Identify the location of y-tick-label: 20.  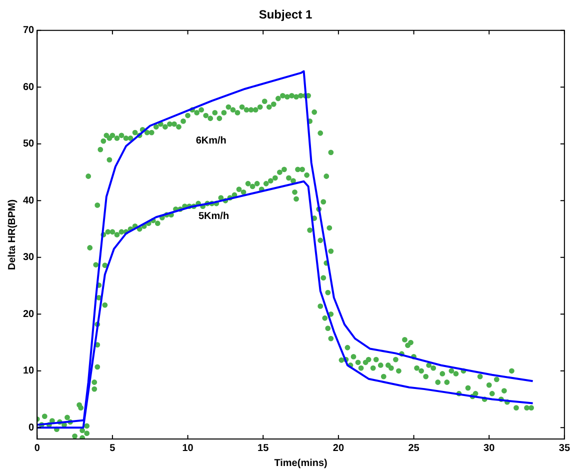
(29, 314).